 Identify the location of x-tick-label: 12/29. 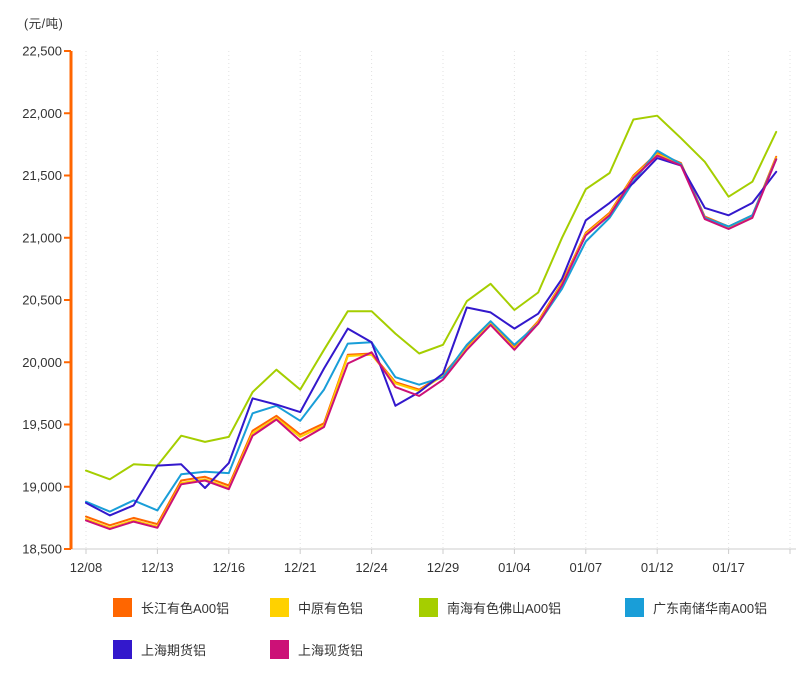
(443, 567).